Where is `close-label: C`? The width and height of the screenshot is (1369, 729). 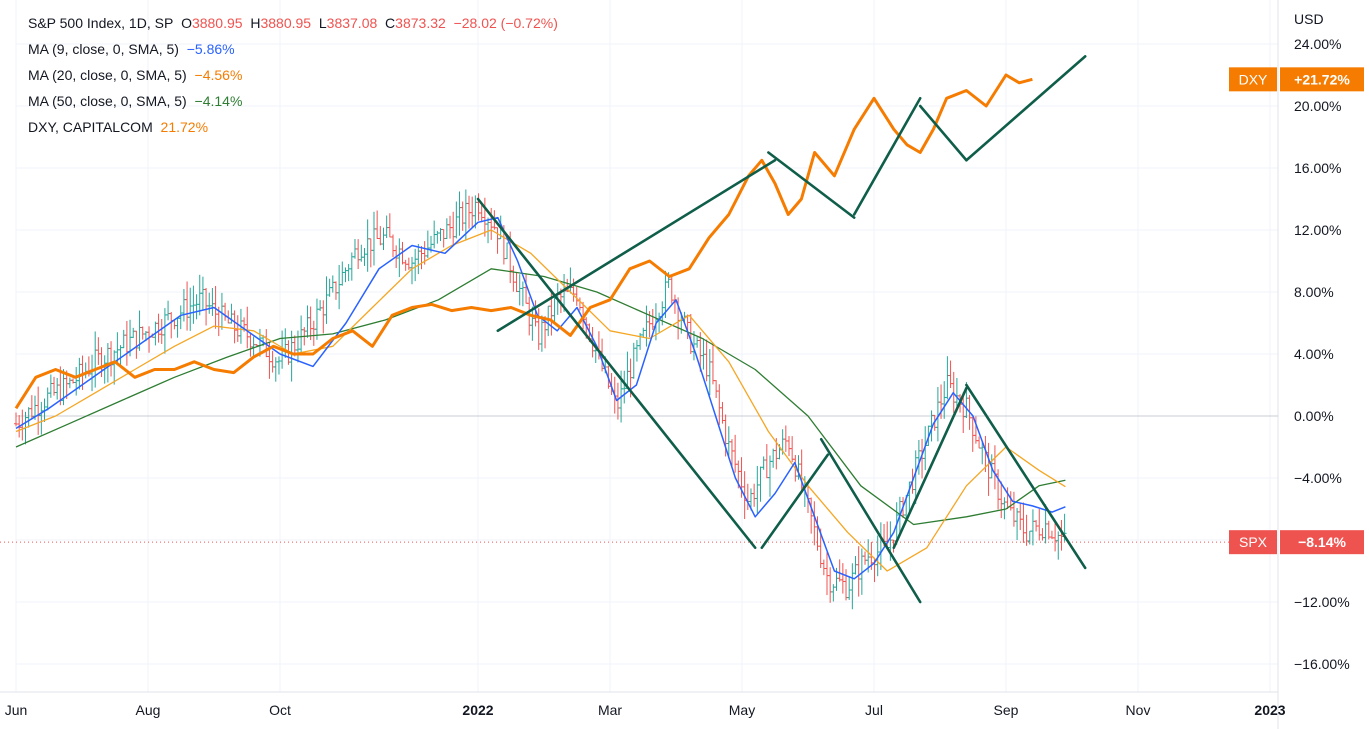 close-label: C is located at coordinates (390, 23).